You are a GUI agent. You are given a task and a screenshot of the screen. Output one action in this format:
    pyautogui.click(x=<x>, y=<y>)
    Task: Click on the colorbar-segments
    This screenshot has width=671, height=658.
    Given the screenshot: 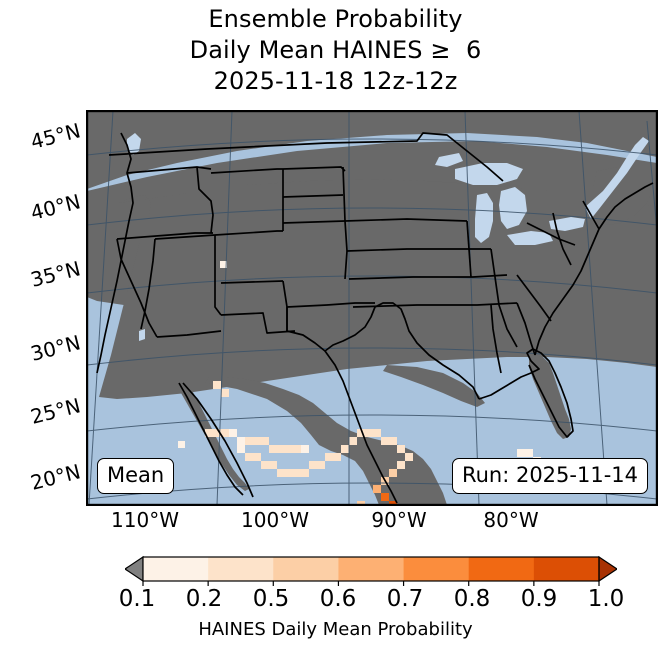 What is the action you would take?
    pyautogui.click(x=371, y=570)
    